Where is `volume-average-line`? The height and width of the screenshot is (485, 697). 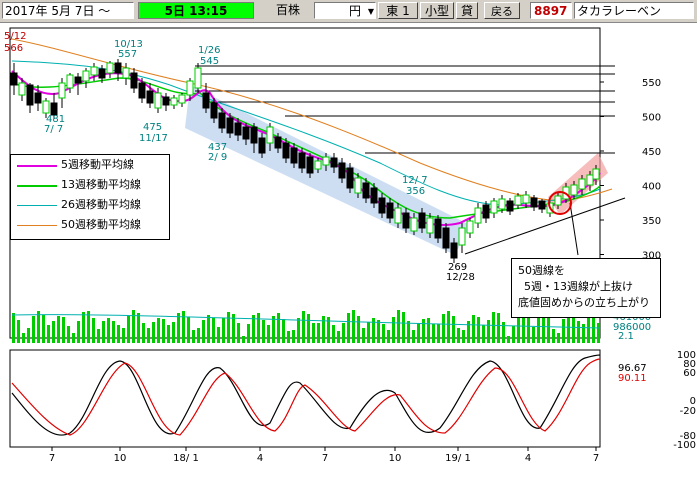 volume-average-line is located at coordinates (306, 321).